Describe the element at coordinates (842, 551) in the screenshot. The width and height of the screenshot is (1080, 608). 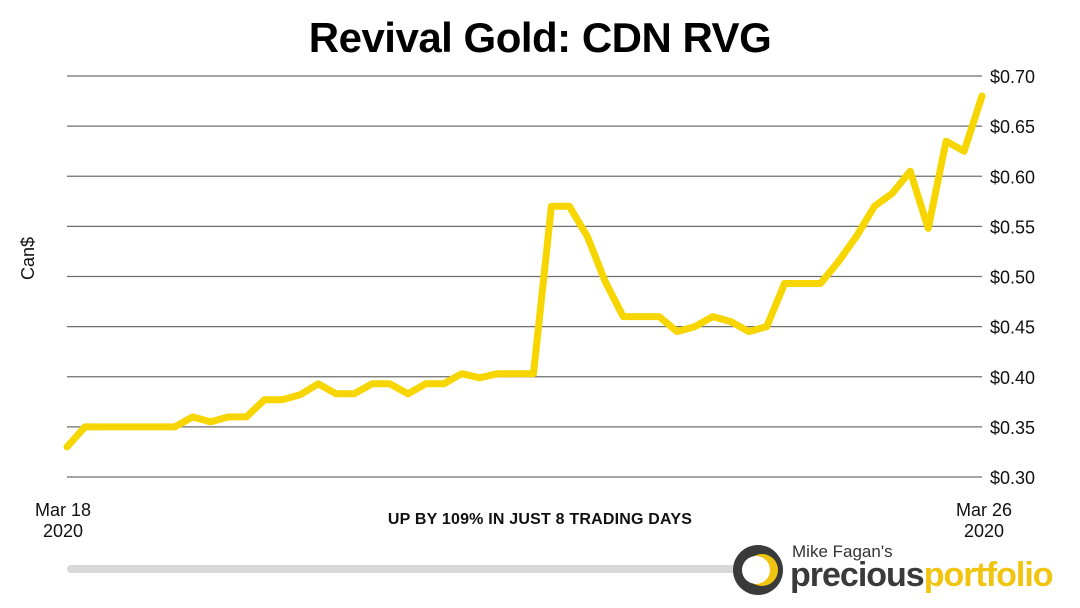
I see `logo-small-text: Mike Fagan's` at that location.